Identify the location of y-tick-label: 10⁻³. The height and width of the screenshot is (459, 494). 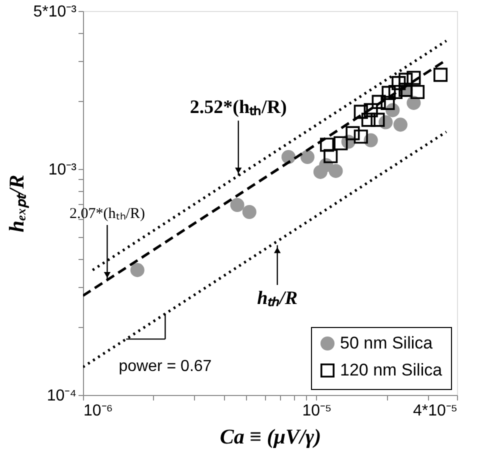
(63, 169).